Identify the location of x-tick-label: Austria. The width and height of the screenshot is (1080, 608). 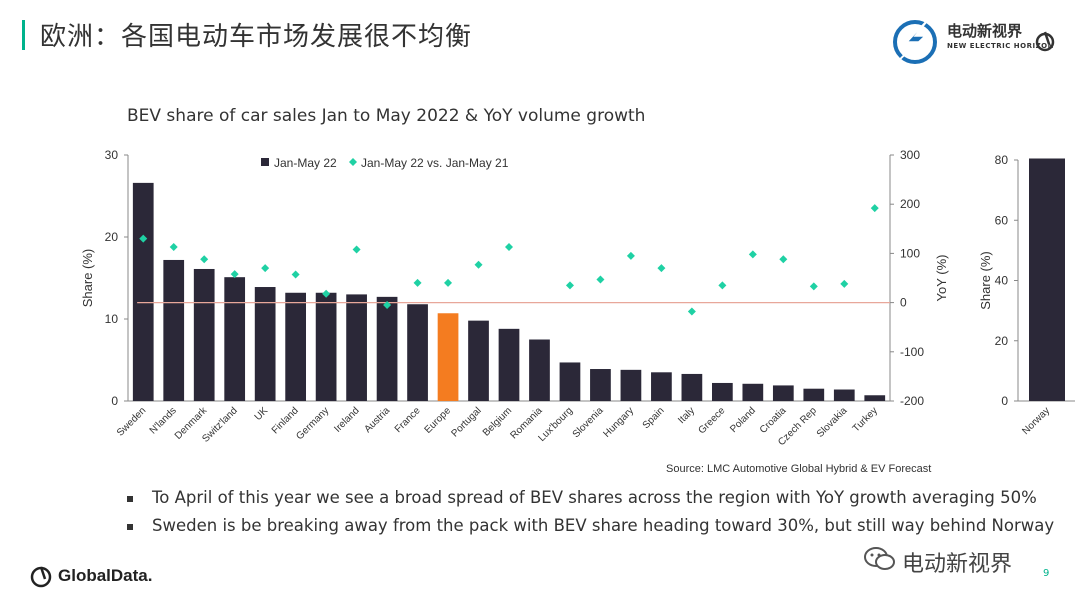
(377, 420).